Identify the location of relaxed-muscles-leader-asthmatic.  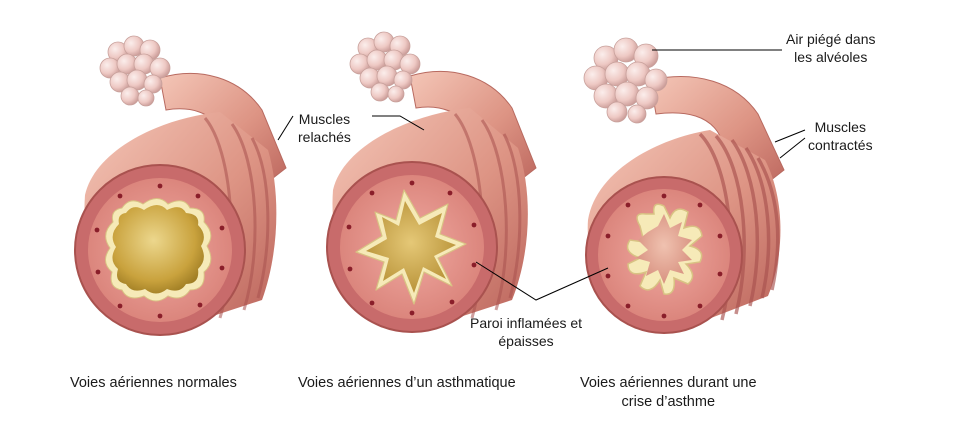
(398, 123).